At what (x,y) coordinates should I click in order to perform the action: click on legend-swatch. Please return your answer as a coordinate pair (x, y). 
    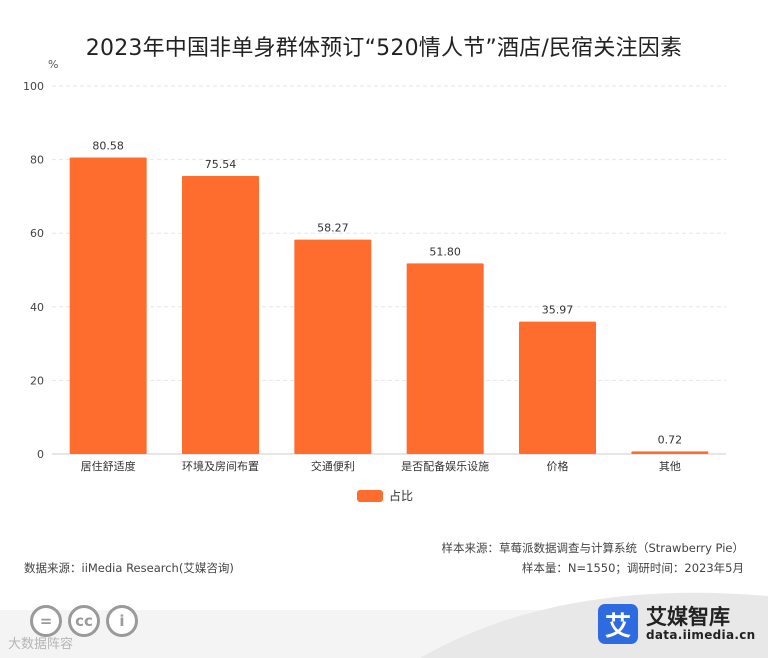
    Looking at the image, I should click on (370, 495).